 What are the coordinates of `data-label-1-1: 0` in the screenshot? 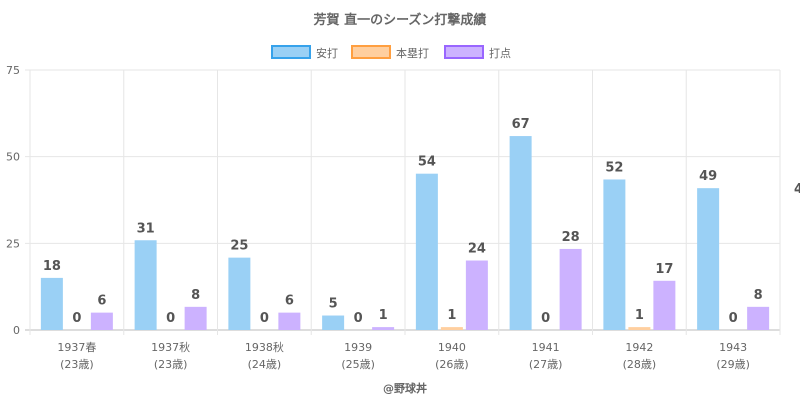 It's located at (170, 318).